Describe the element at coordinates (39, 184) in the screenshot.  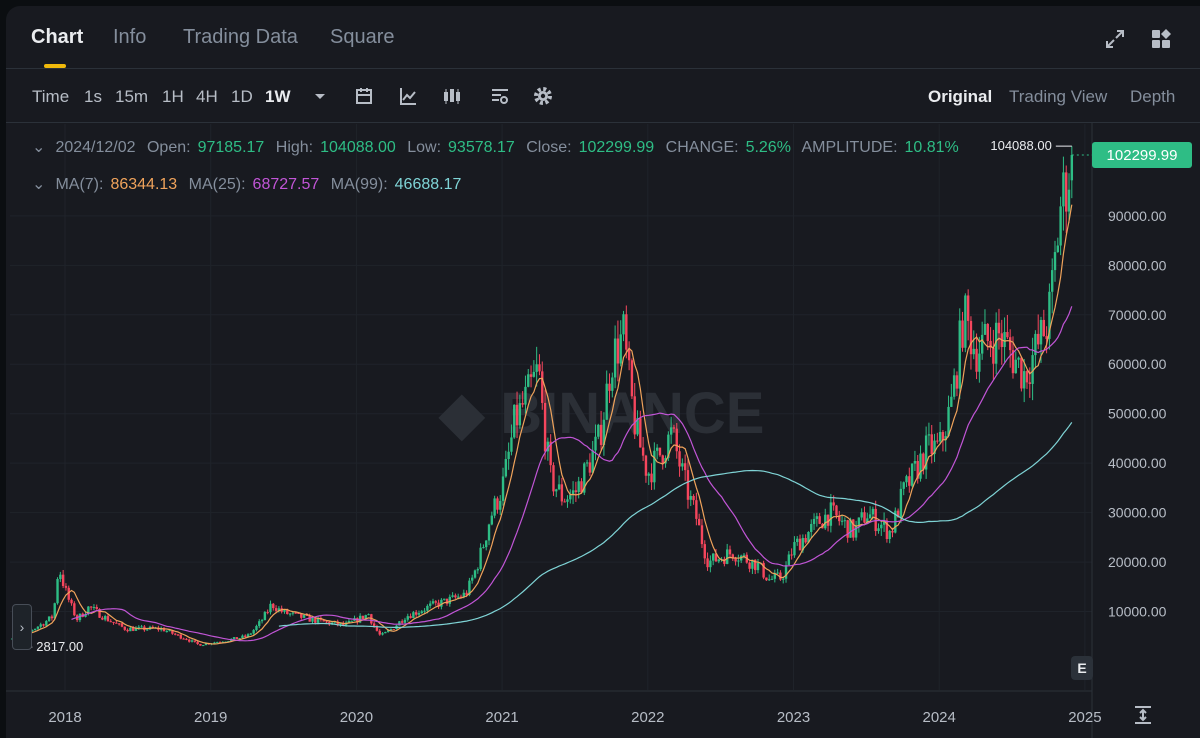
I see `ma-collapse-chevron-icon: ⌄` at that location.